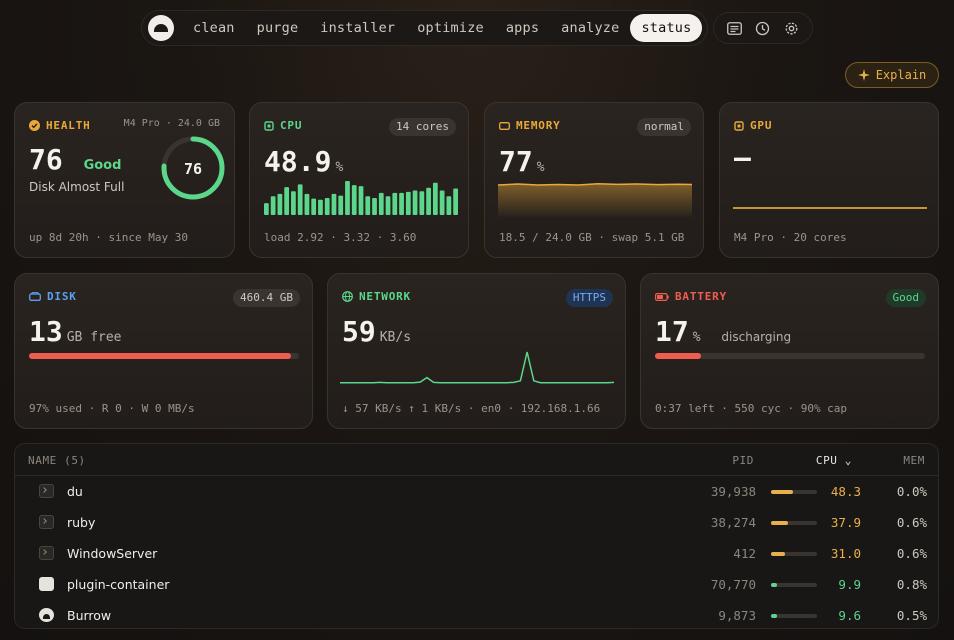 This screenshot has width=954, height=640. I want to click on tab-status: status, so click(666, 28).